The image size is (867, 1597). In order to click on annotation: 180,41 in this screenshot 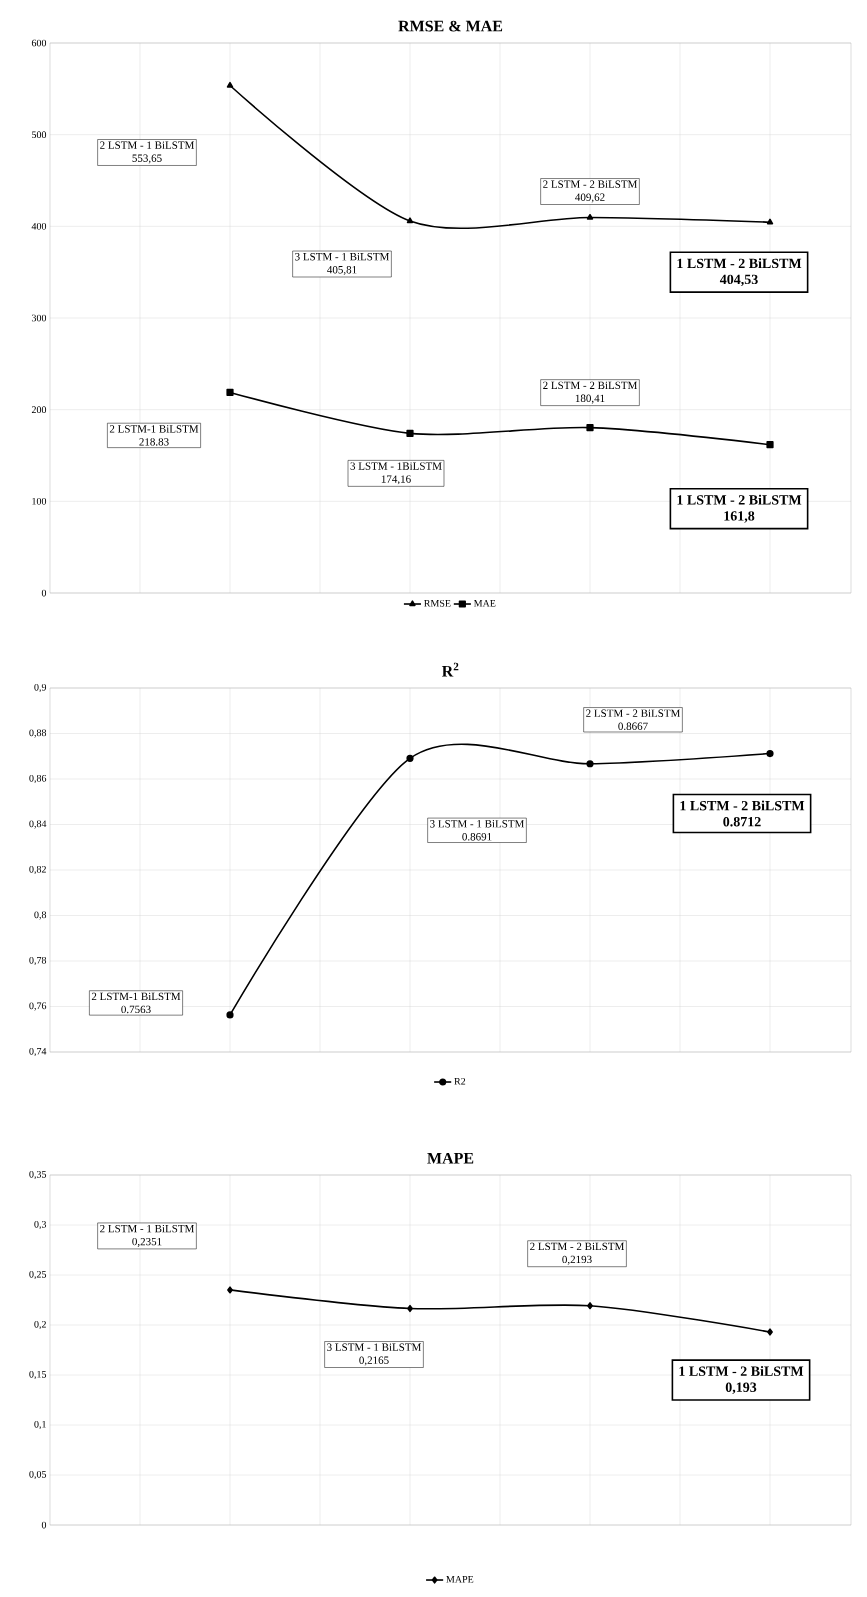, I will do `click(590, 399)`.